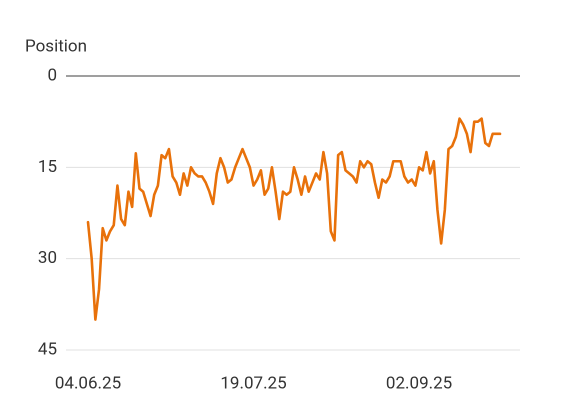  What do you see at coordinates (419, 383) in the screenshot?
I see `x-tick-label: 02.09.25` at bounding box center [419, 383].